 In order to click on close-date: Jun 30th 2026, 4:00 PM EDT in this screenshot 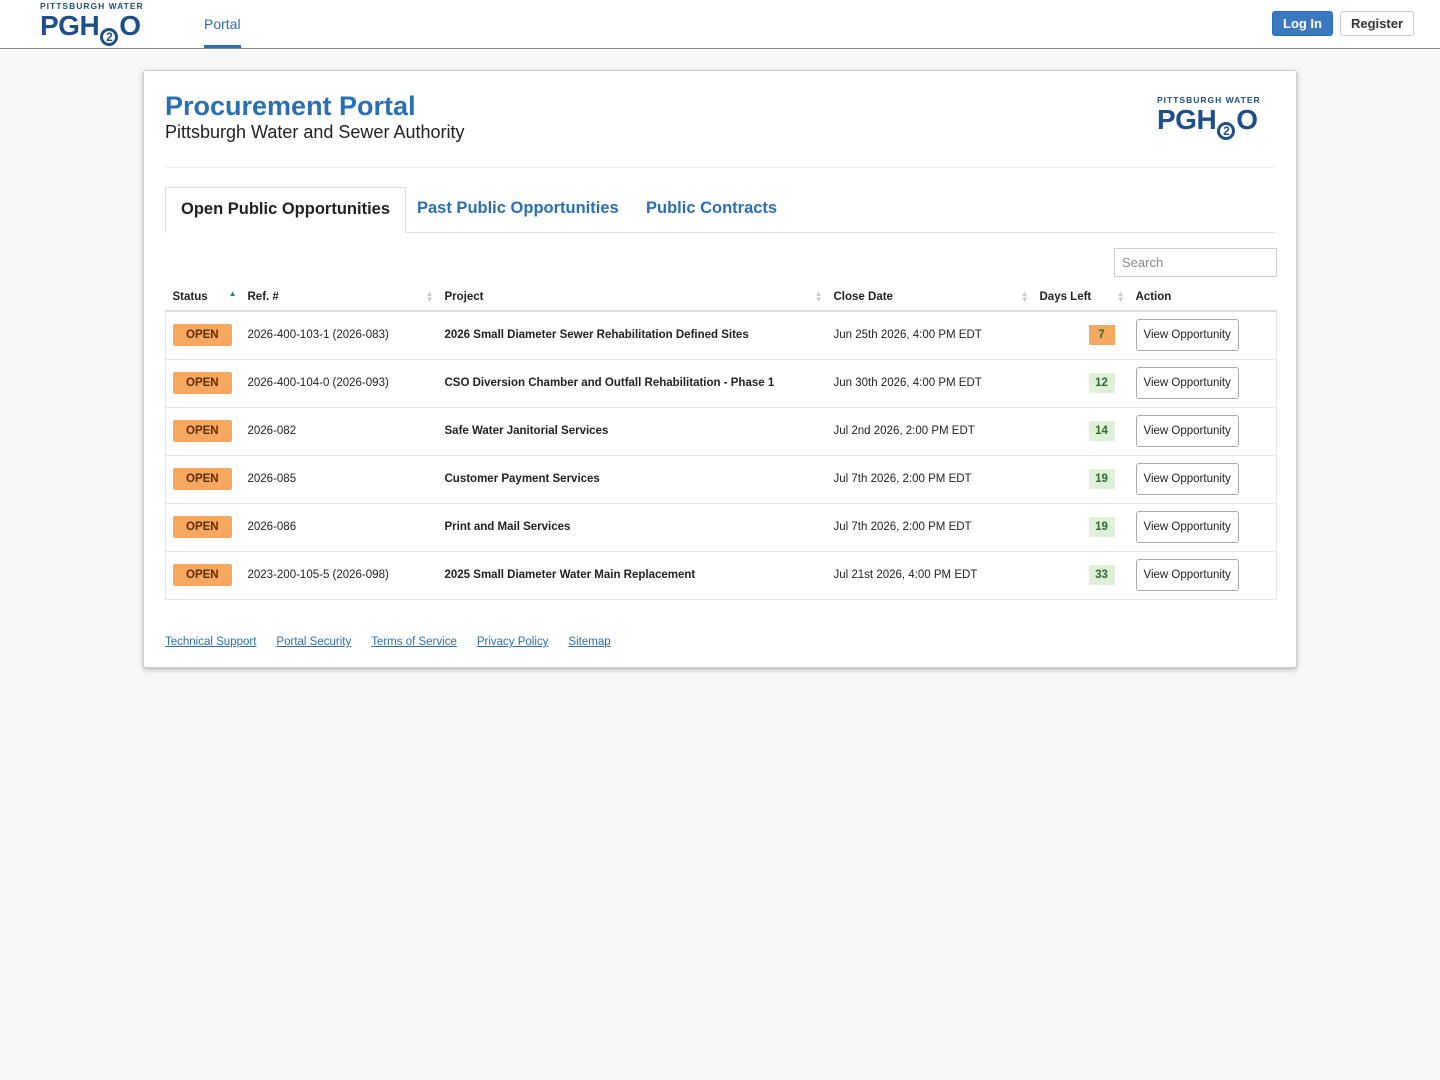, I will do `click(907, 383)`.